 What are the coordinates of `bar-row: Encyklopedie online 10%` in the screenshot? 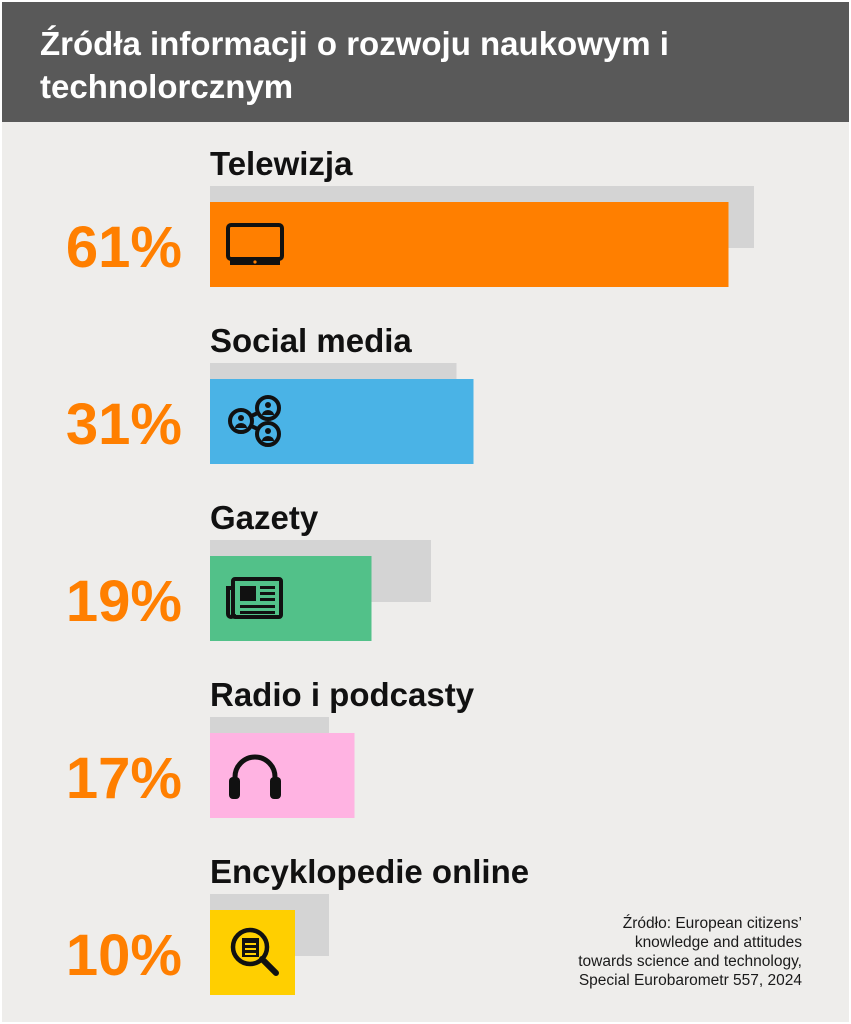 It's located at (297, 924).